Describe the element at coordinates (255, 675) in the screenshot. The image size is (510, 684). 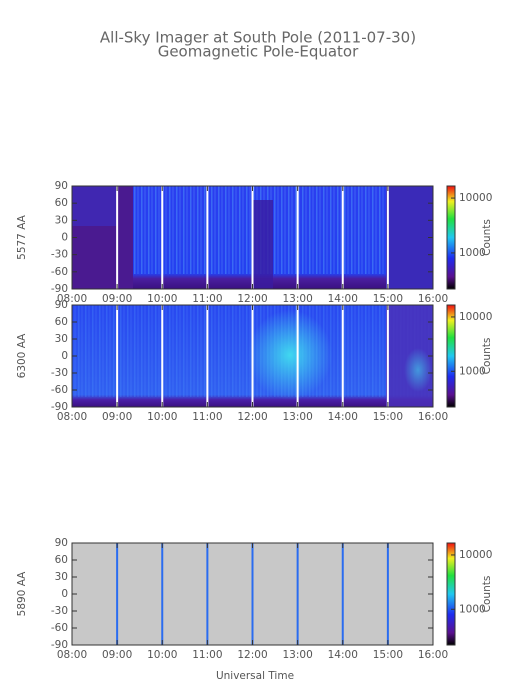
I see `x-axis-label: Universal Time` at that location.